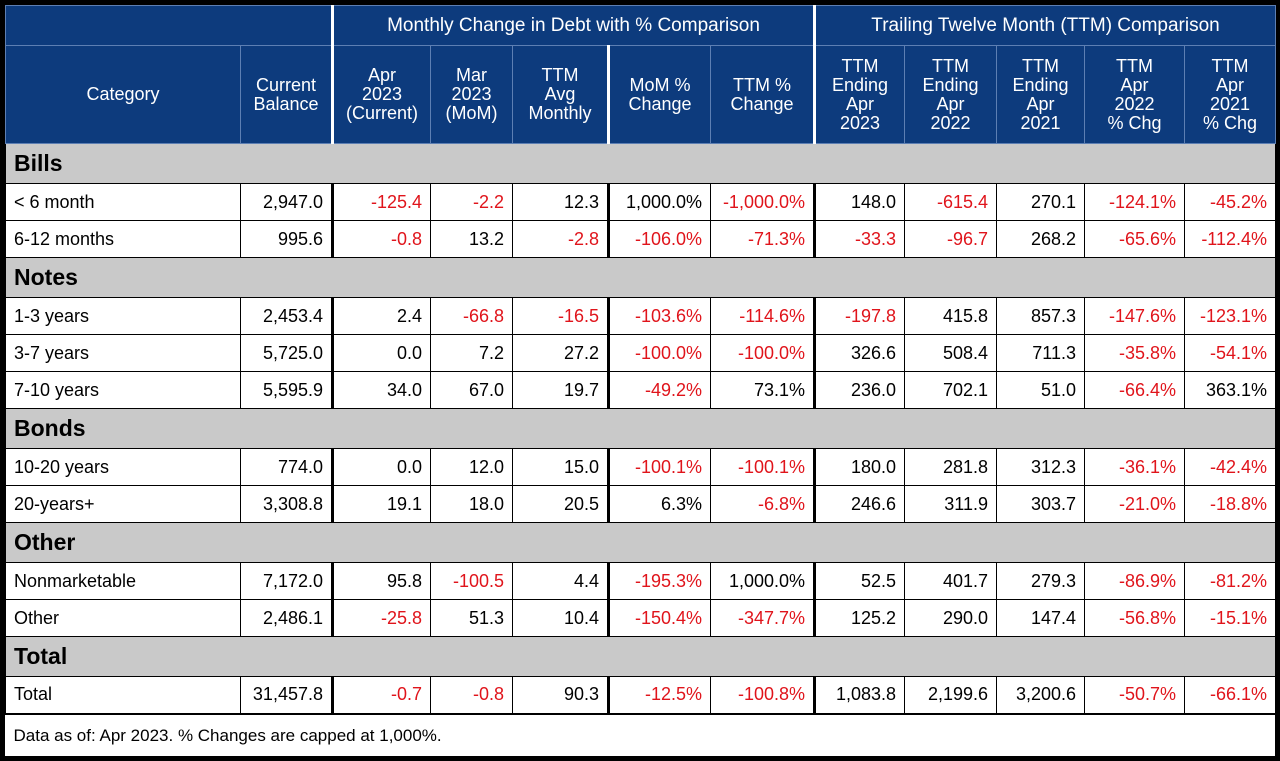 This screenshot has height=761, width=1280. Describe the element at coordinates (287, 504) in the screenshot. I see `value-cell: 3,308.8` at that location.